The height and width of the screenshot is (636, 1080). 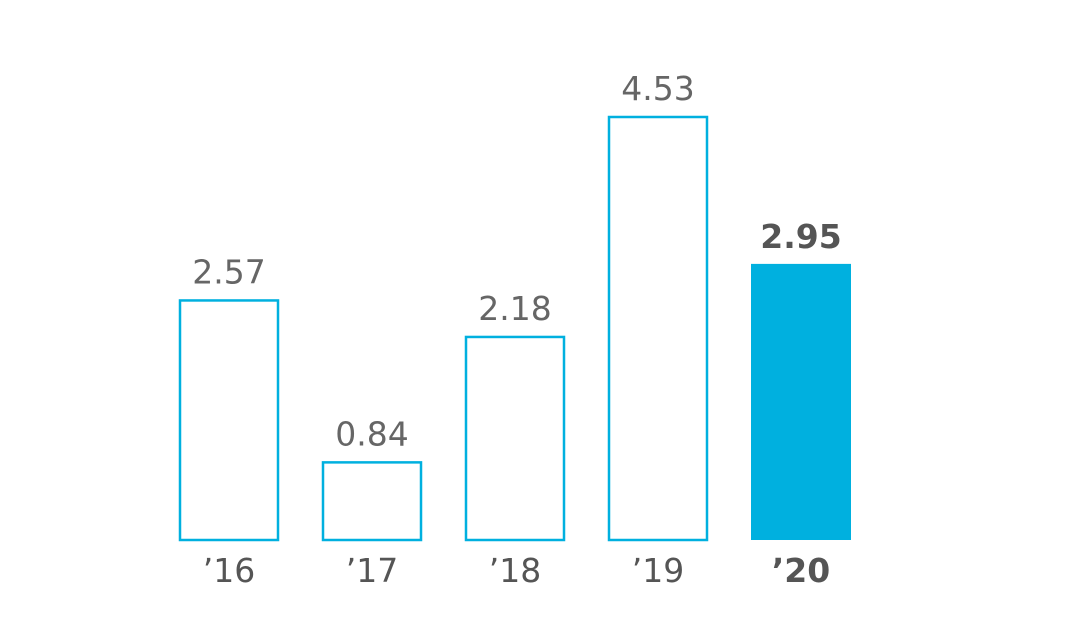 I want to click on tick-label-1: ’17, so click(x=372, y=570).